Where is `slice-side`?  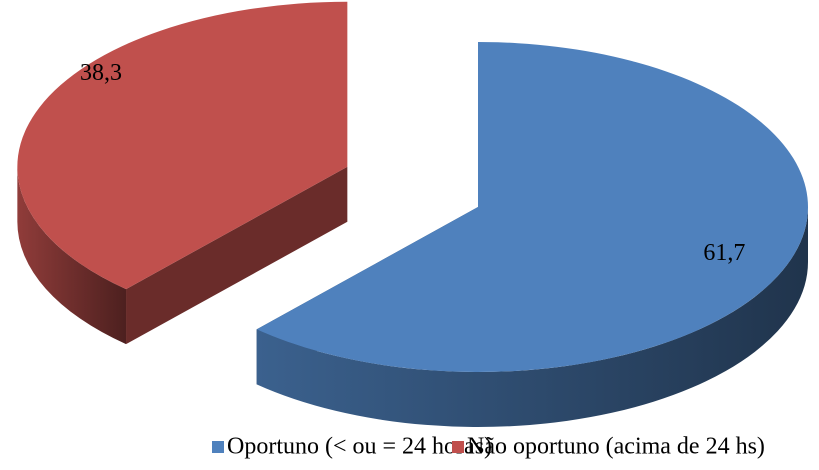
slice-side is located at coordinates (237, 255).